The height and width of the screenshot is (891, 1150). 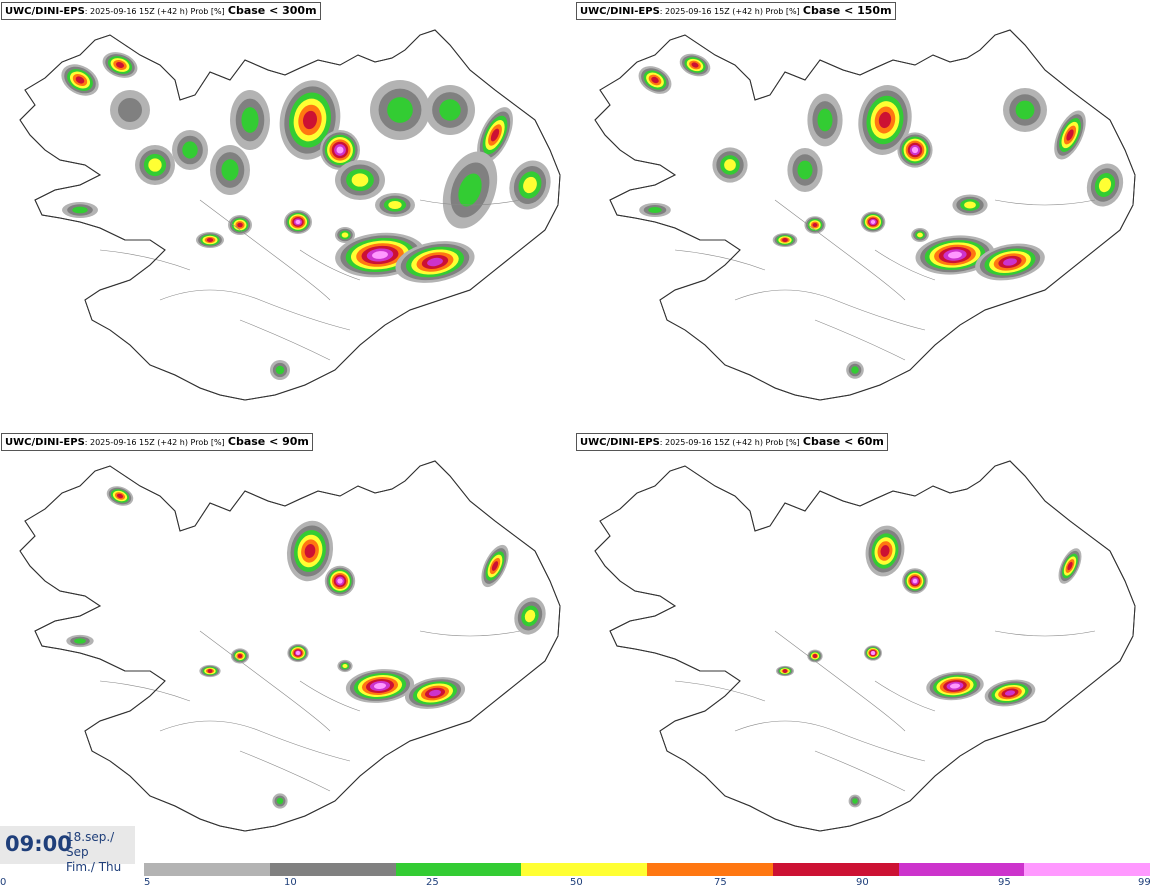 I want to click on valid-date-line2: Fim./ Thu, so click(x=94, y=867).